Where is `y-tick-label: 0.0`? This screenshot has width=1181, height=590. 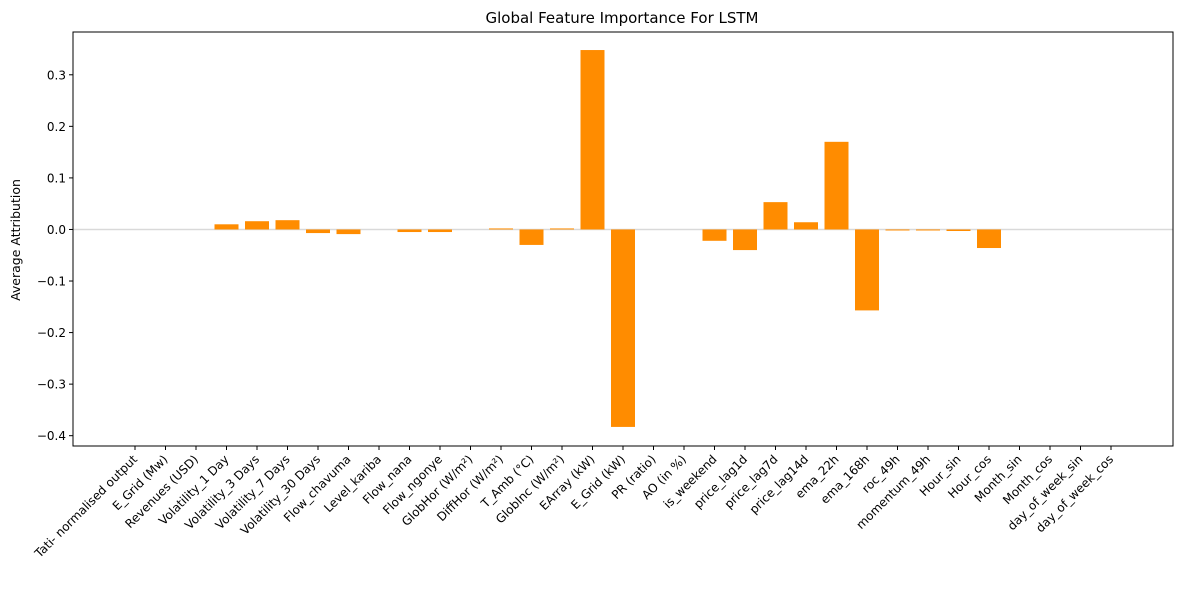 y-tick-label: 0.0 is located at coordinates (56, 230).